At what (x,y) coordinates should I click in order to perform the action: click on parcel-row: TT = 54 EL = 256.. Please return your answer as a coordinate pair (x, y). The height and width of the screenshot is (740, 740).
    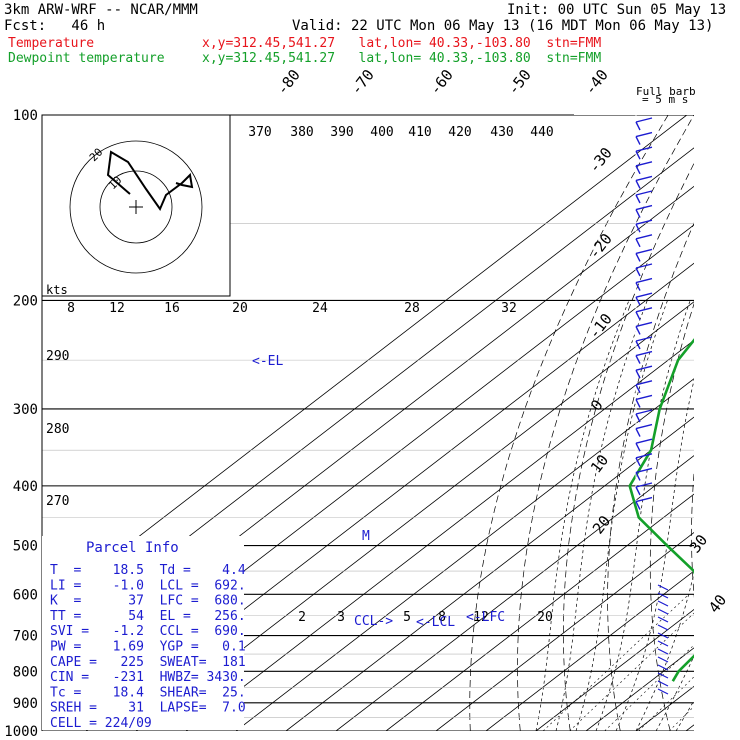
    Looking at the image, I should click on (148, 616).